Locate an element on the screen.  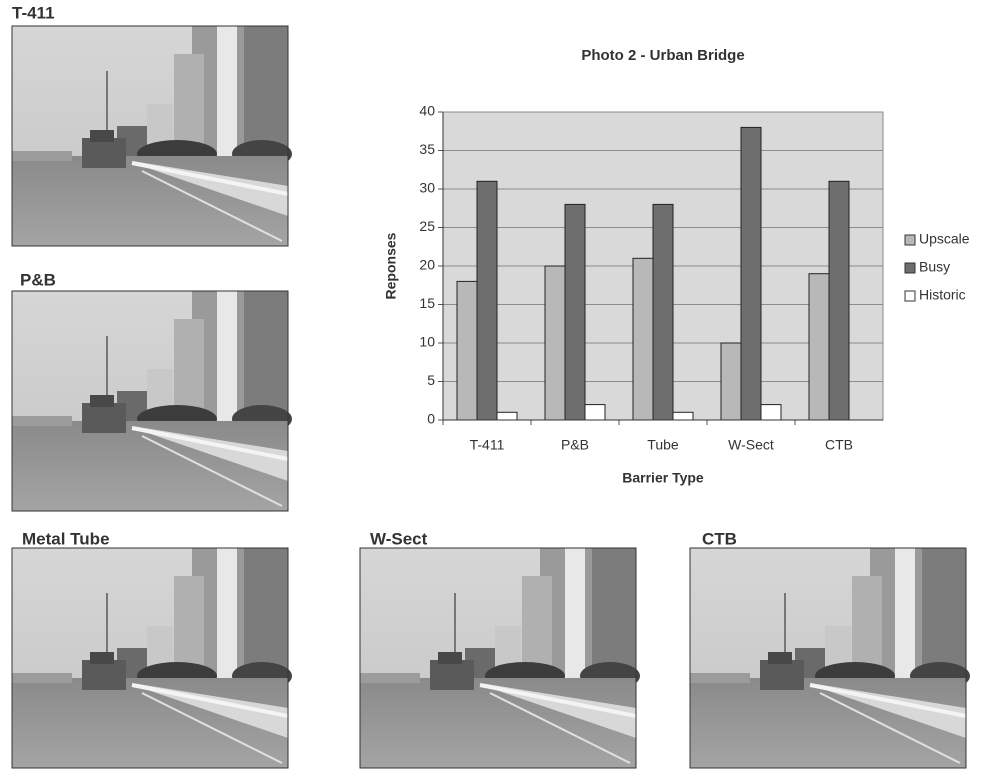
y-tick-label: 10 is located at coordinates (427, 342).